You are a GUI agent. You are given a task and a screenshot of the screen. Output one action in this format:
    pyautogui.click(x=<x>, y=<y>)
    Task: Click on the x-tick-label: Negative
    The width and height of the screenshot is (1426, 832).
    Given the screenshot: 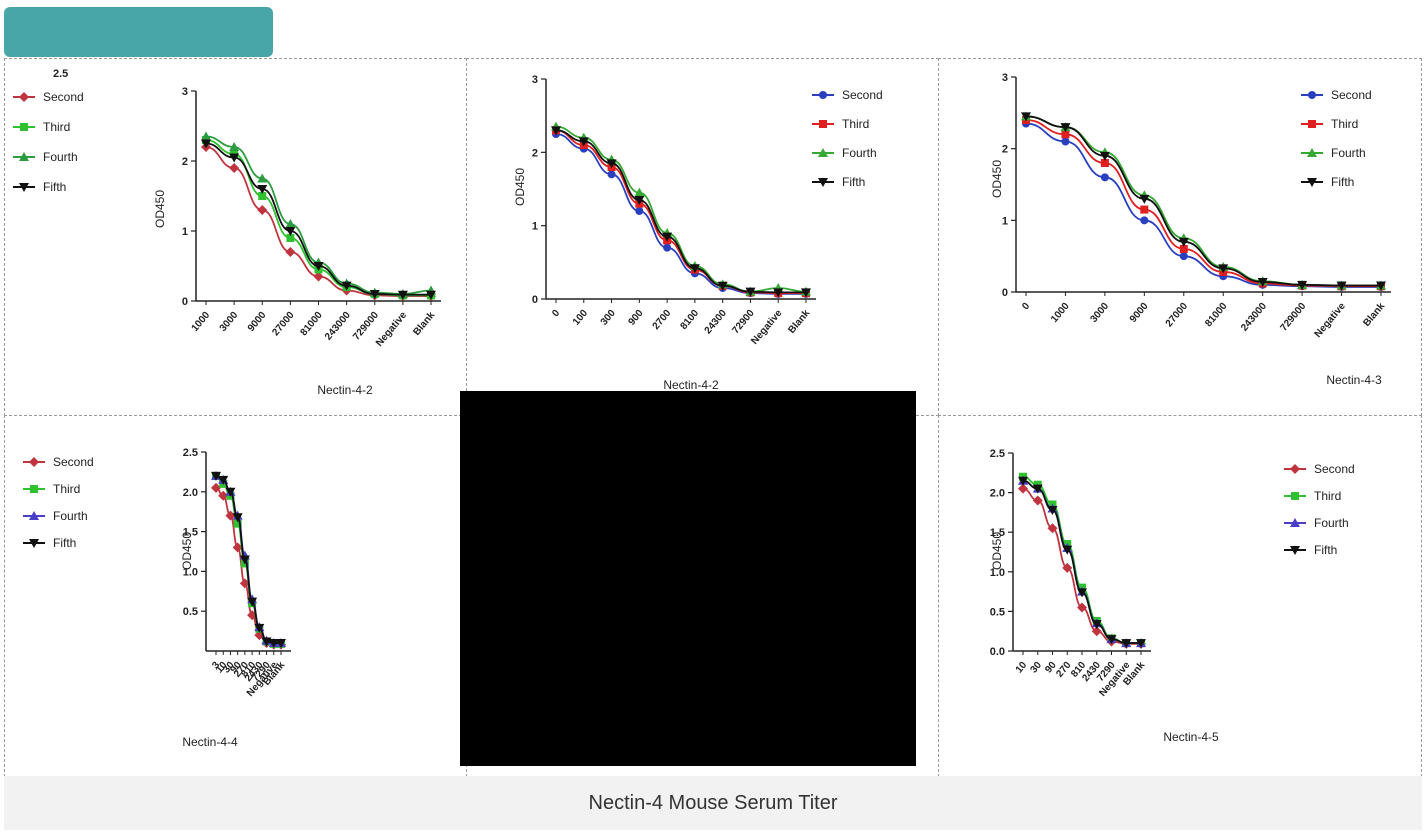 What is the action you would take?
    pyautogui.click(x=1331, y=320)
    